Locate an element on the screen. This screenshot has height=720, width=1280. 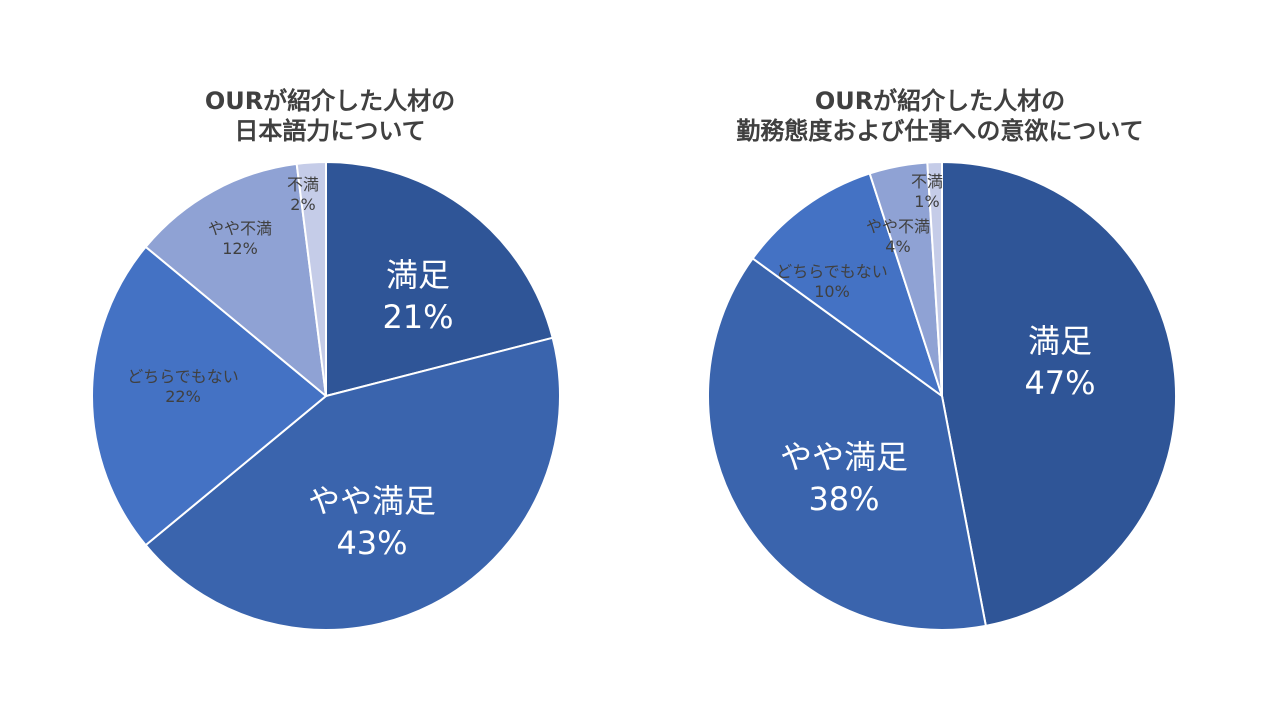
chart-title-attitude: OURが紹介した人材の 勤務態度および仕事への意欲について is located at coordinates (940, 116).